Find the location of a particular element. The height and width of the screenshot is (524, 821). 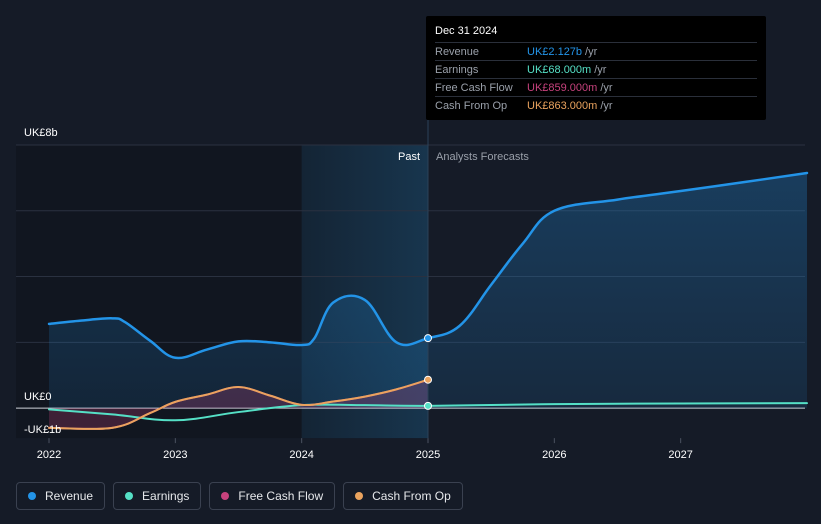

revenue-marker is located at coordinates (428, 338).